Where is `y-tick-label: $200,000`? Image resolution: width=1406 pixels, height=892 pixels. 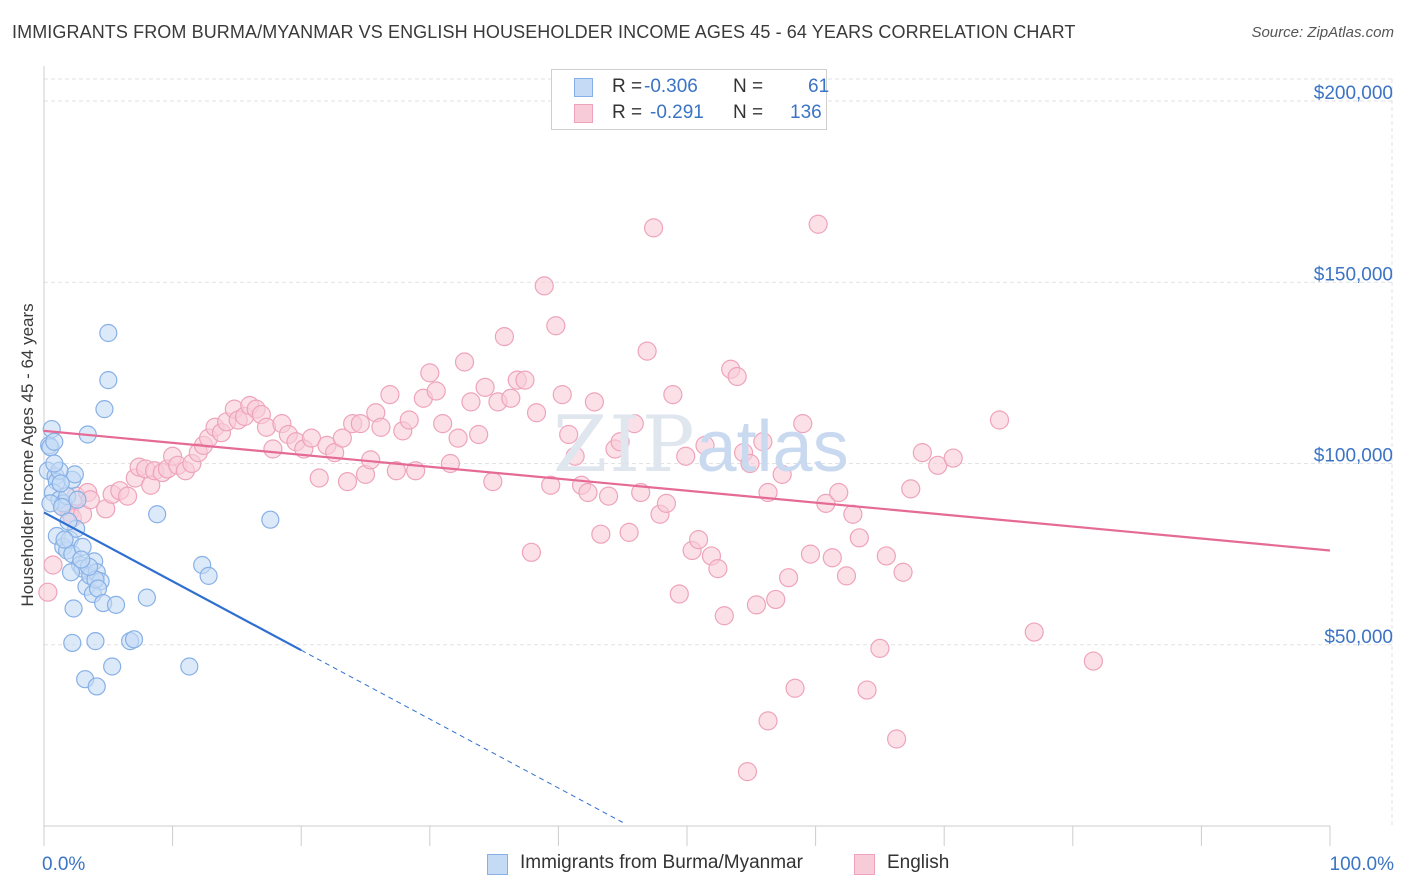
y-tick-label: $200,000 is located at coordinates (1353, 93).